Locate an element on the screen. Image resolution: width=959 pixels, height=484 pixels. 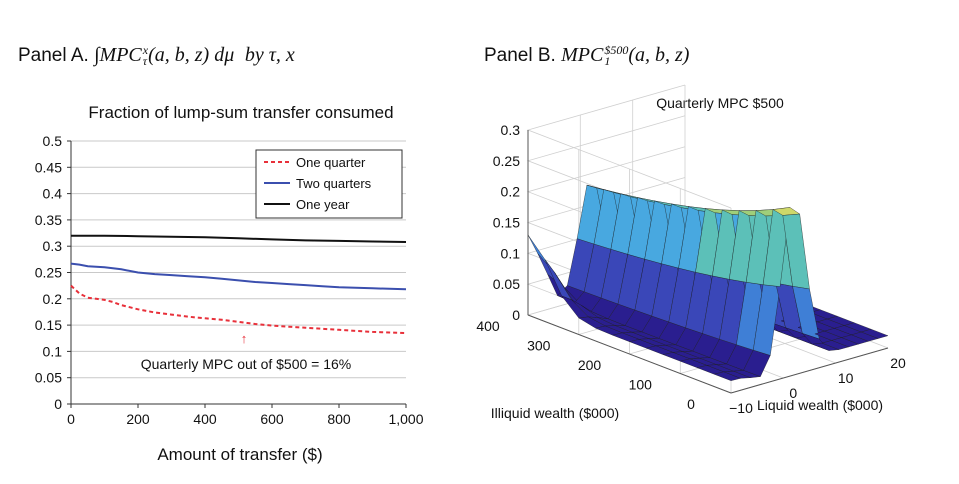
x-tick-label: −10 is located at coordinates (741, 408).